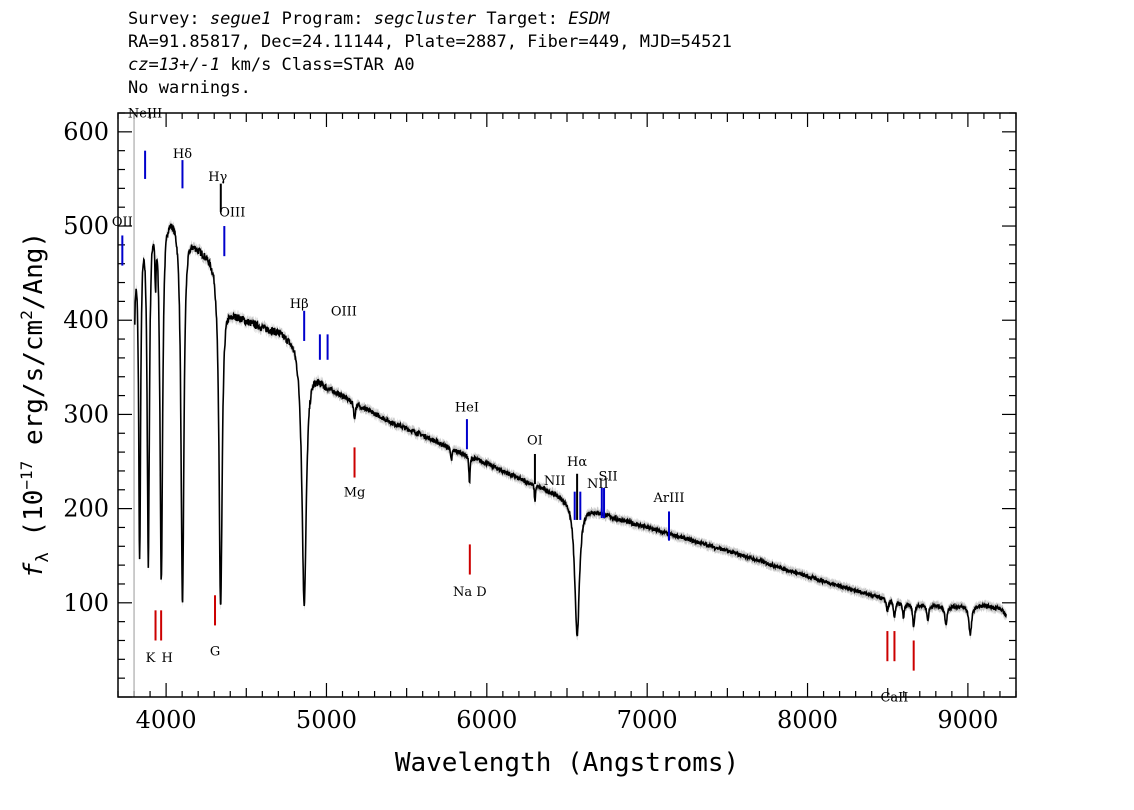  I want to click on survey-value: segue1, so click(240, 19).